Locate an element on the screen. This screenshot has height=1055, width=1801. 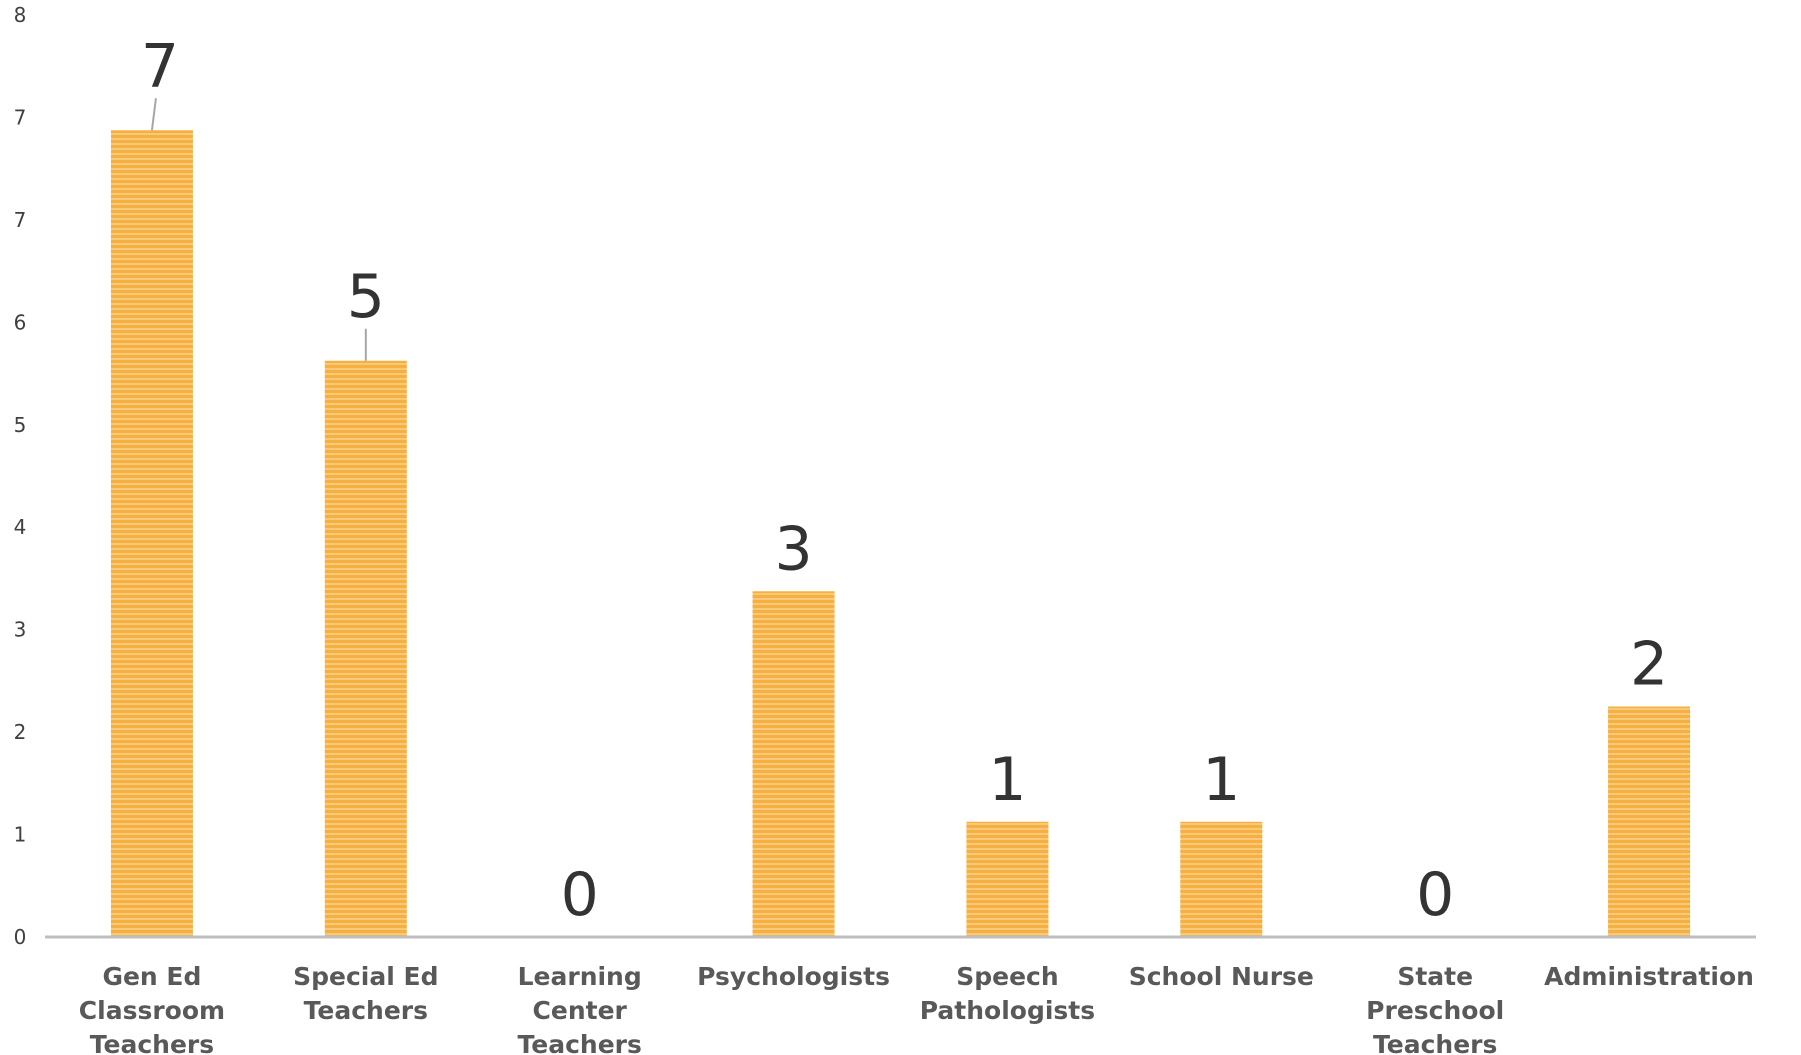
leader-lines is located at coordinates (258, 229).